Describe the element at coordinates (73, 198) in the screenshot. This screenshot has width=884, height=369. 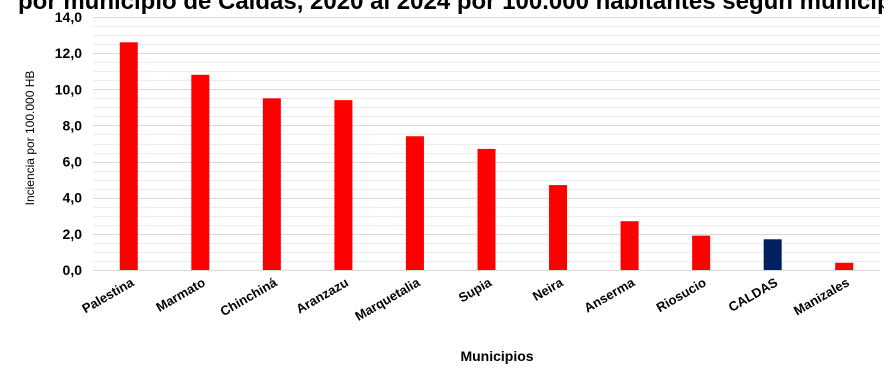
I see `y-tick-label: 4,0` at that location.